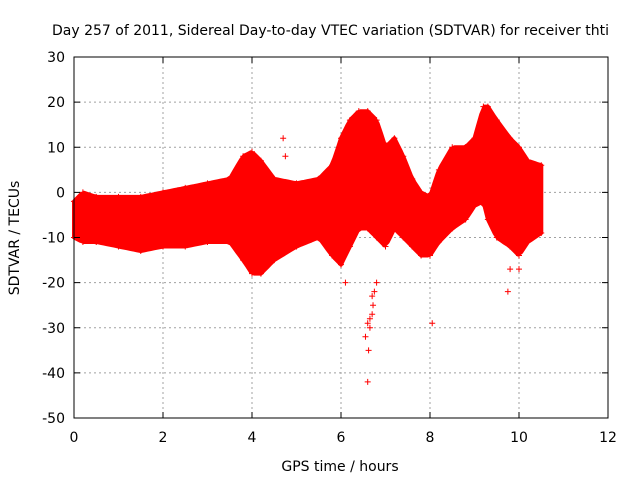  What do you see at coordinates (341, 438) in the screenshot?
I see `x-tick-label: 6` at bounding box center [341, 438].